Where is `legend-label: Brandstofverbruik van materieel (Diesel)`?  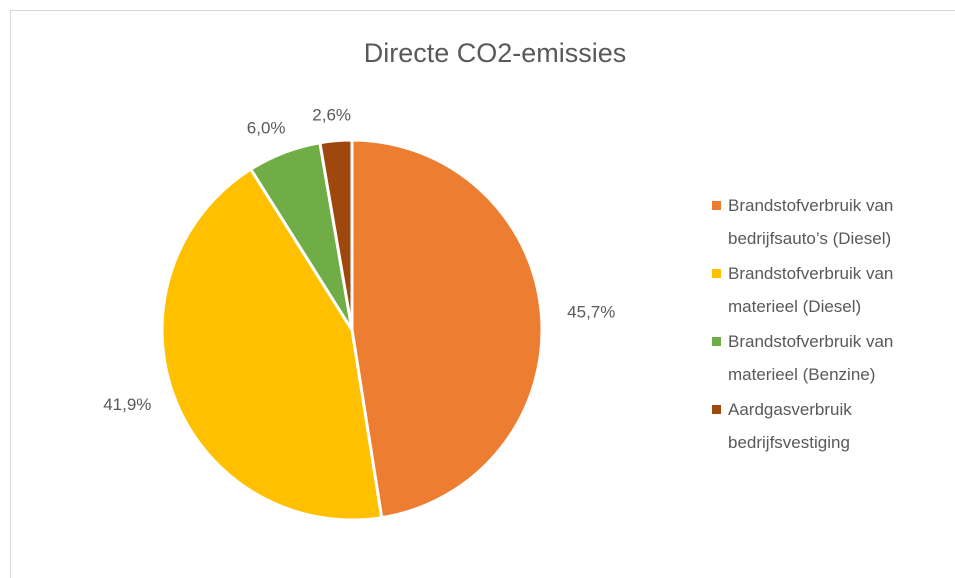
legend-label: Brandstofverbruik van materieel (Diesel) is located at coordinates (811, 290).